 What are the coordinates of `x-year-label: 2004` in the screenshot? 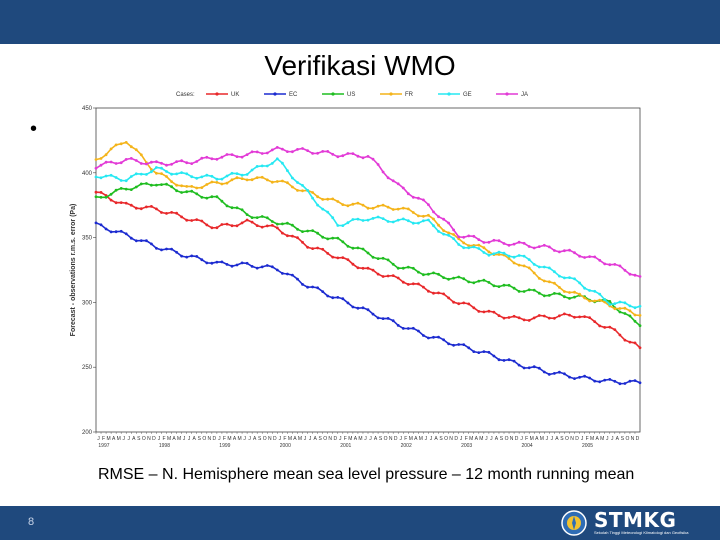 It's located at (527, 446).